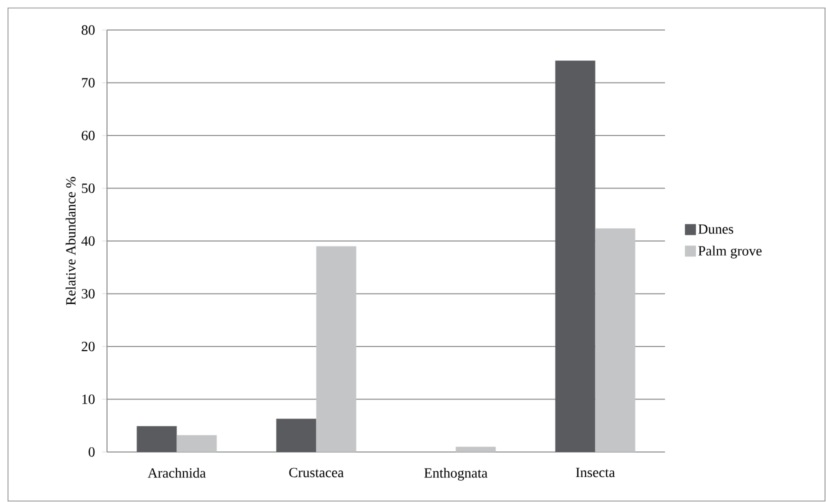 The height and width of the screenshot is (502, 826). I want to click on y-axis-title: Relative Abundance %, so click(71, 241).